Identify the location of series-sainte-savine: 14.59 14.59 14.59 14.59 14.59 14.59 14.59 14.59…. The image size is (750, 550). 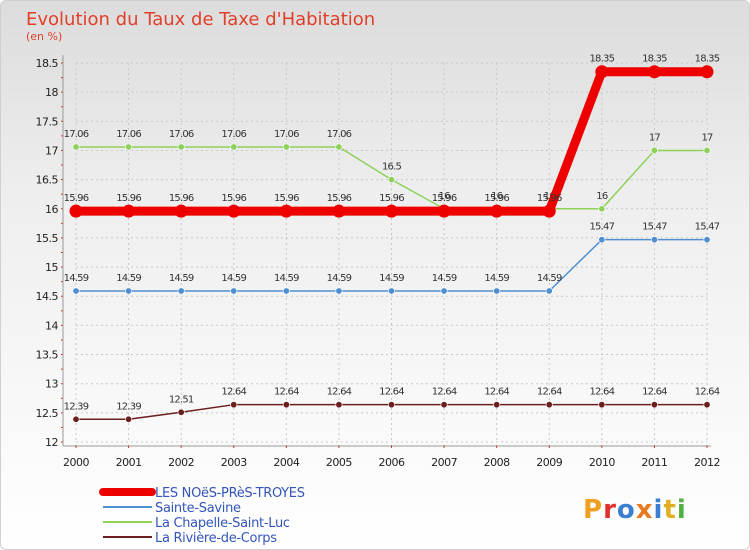
(392, 258).